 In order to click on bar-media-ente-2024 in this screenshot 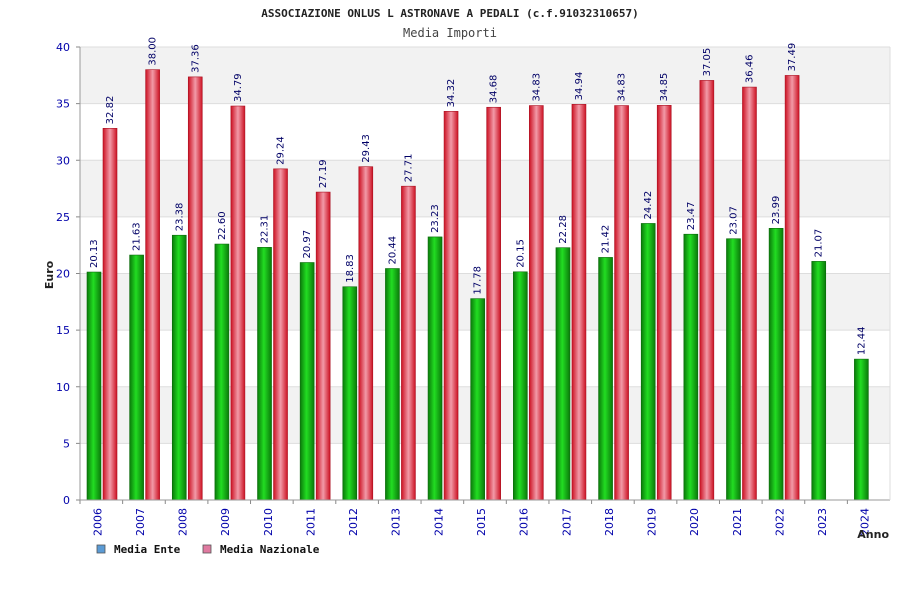, I will do `click(861, 429)`.